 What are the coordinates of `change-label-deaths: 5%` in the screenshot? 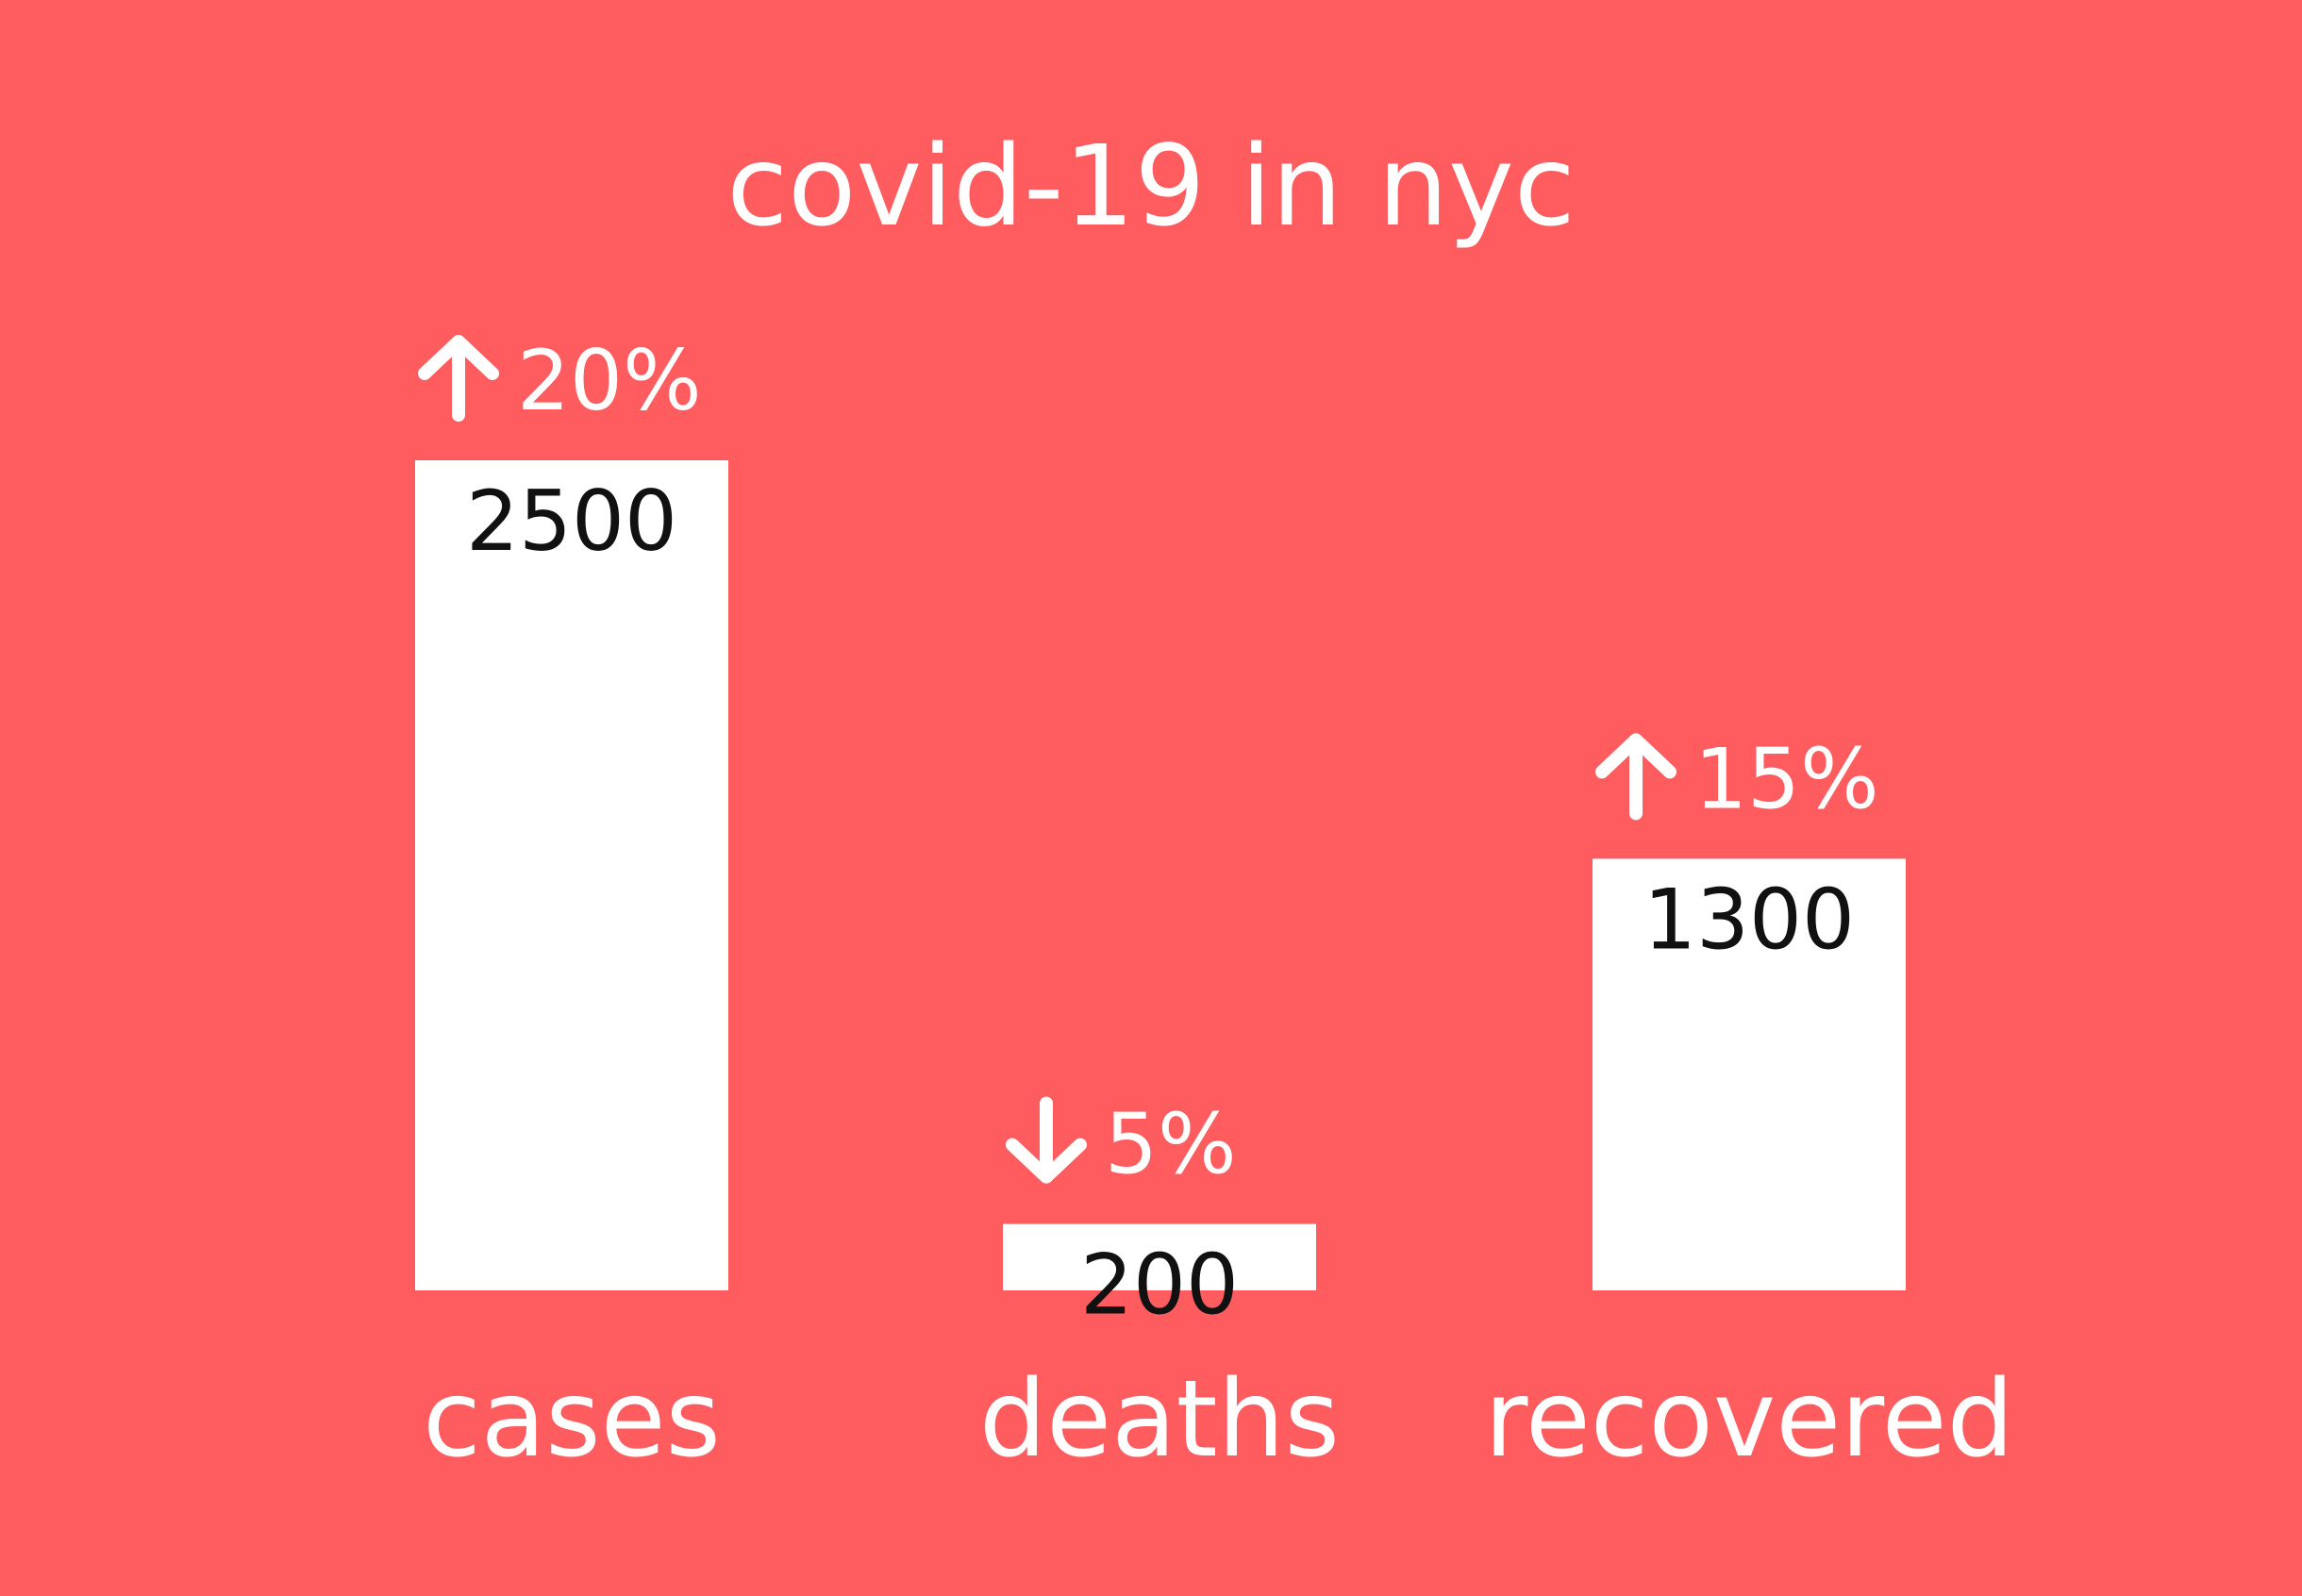 It's located at (1171, 1144).